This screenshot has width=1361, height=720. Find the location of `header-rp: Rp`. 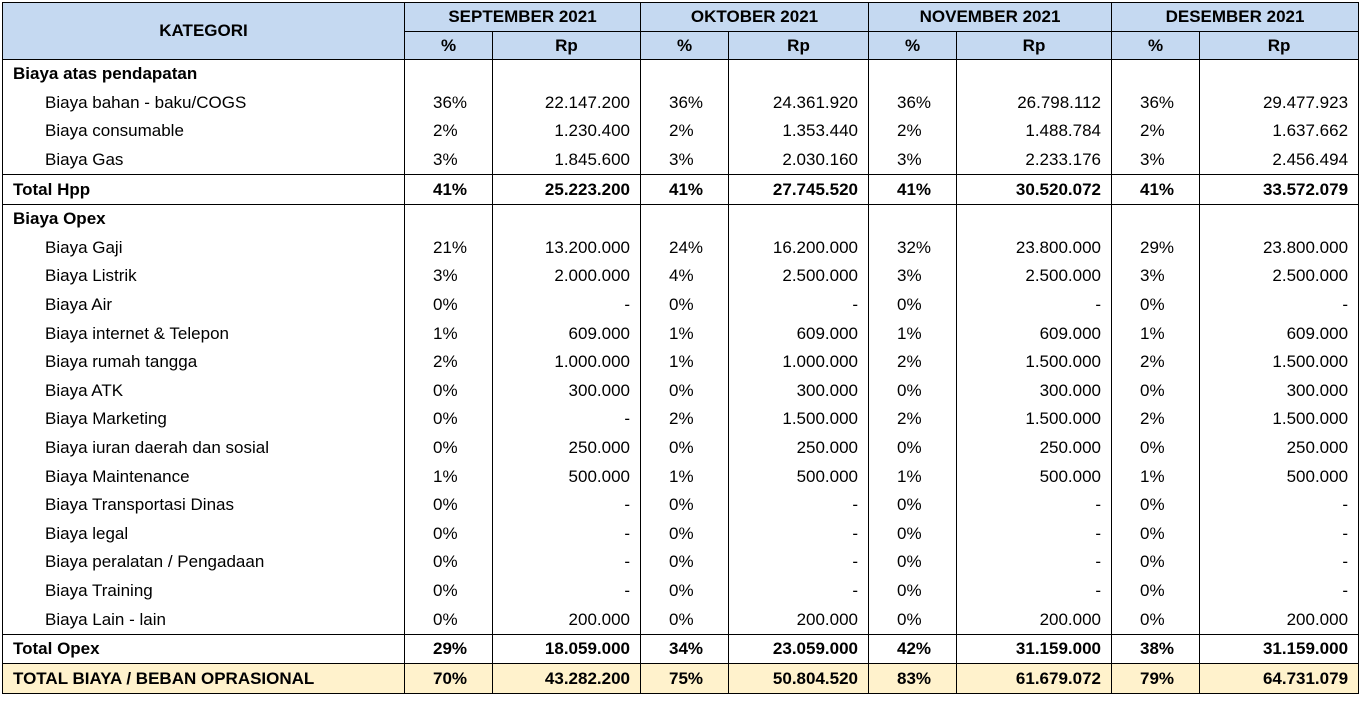

header-rp: Rp is located at coordinates (566, 45).